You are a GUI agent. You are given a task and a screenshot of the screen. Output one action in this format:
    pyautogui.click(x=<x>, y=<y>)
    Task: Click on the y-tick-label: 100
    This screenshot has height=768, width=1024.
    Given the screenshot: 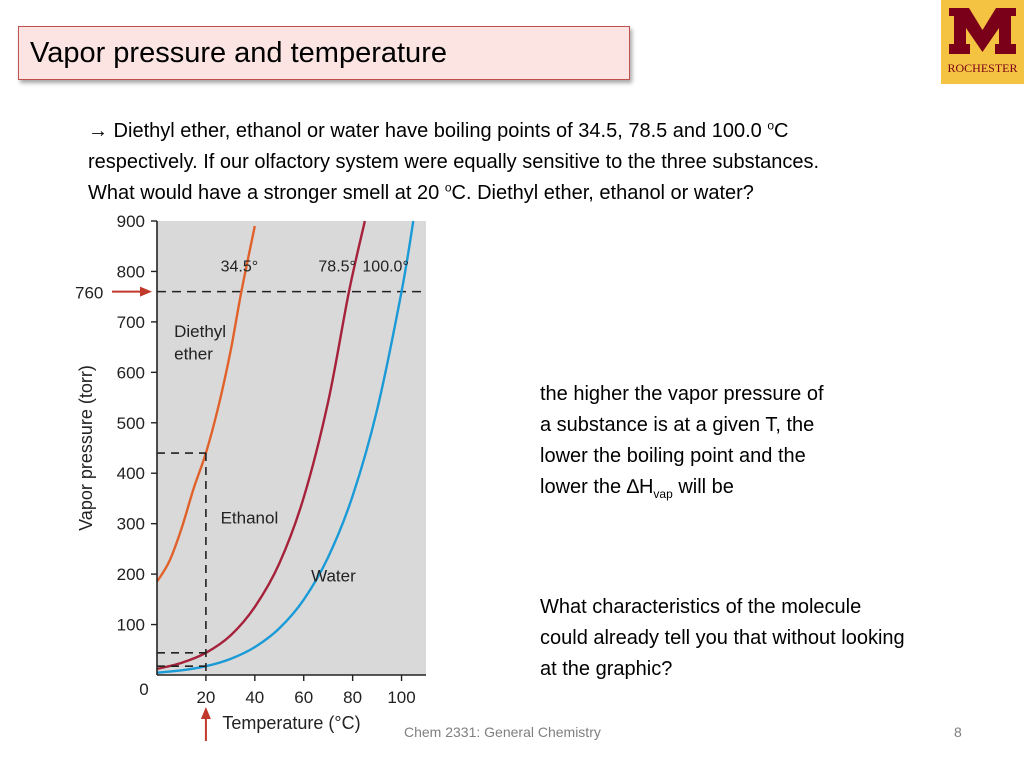 What is the action you would take?
    pyautogui.click(x=131, y=625)
    